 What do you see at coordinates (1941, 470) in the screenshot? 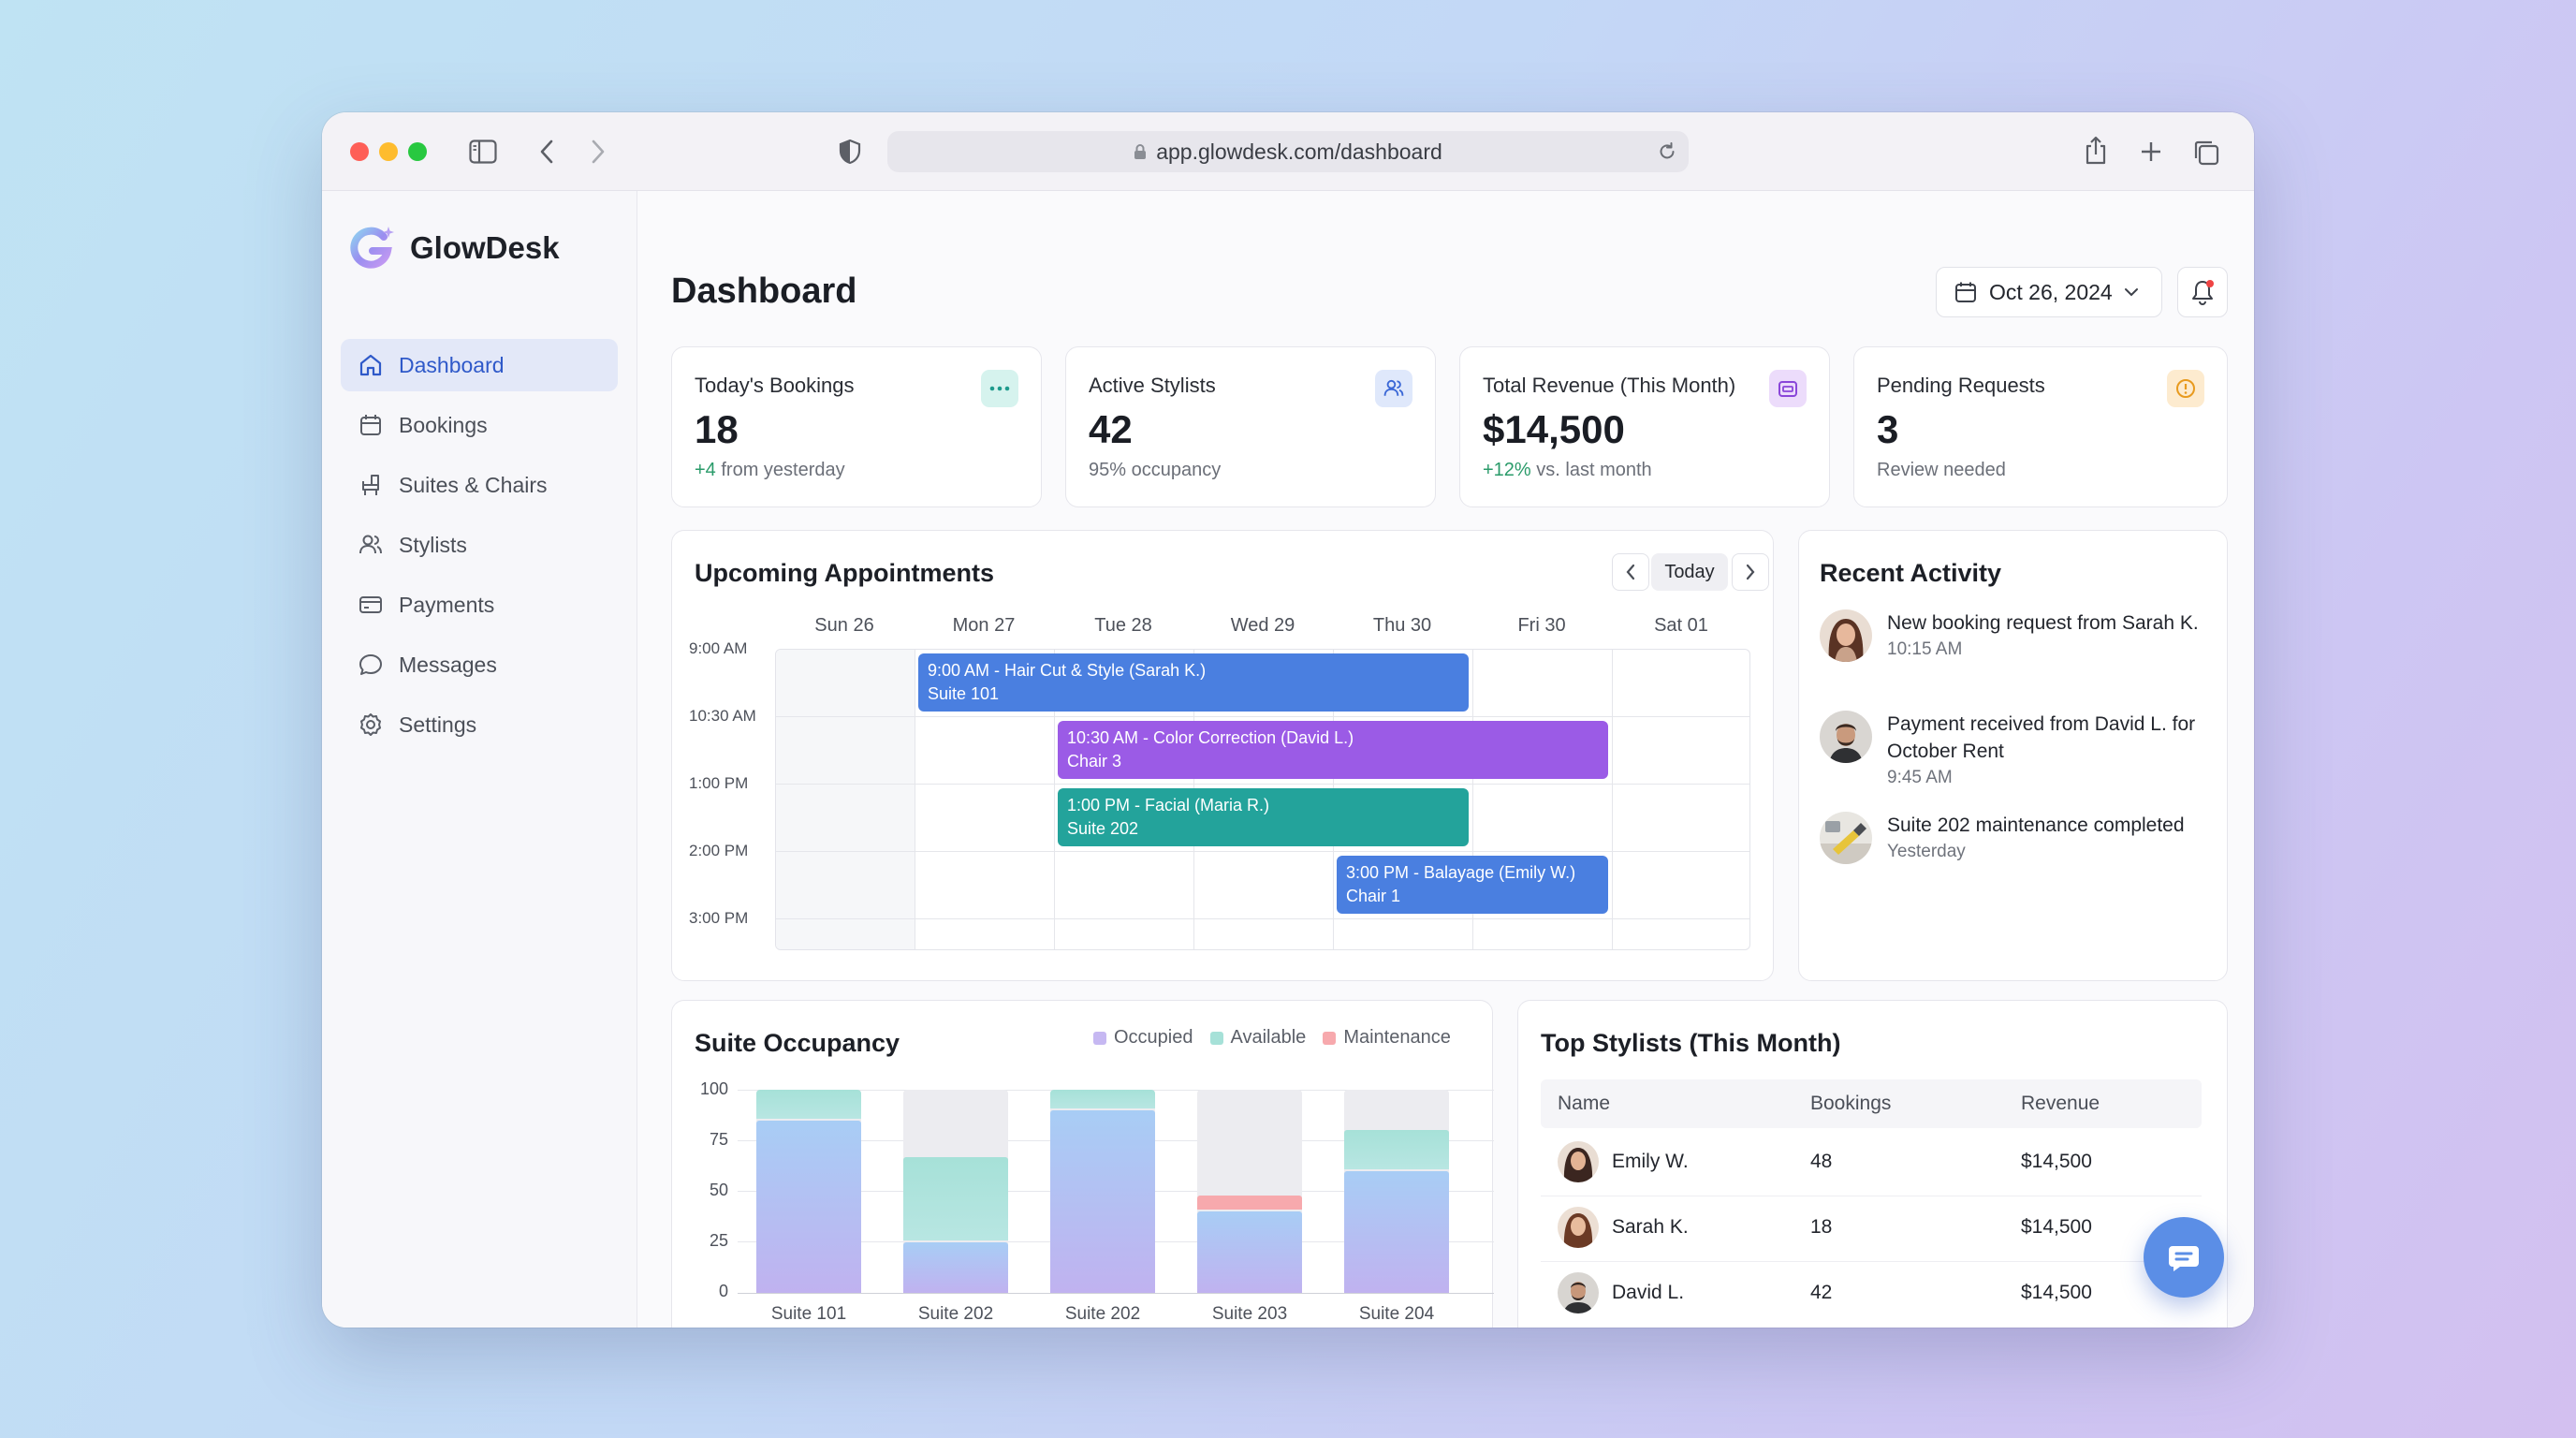
I see `stat-subtext: Review needed` at bounding box center [1941, 470].